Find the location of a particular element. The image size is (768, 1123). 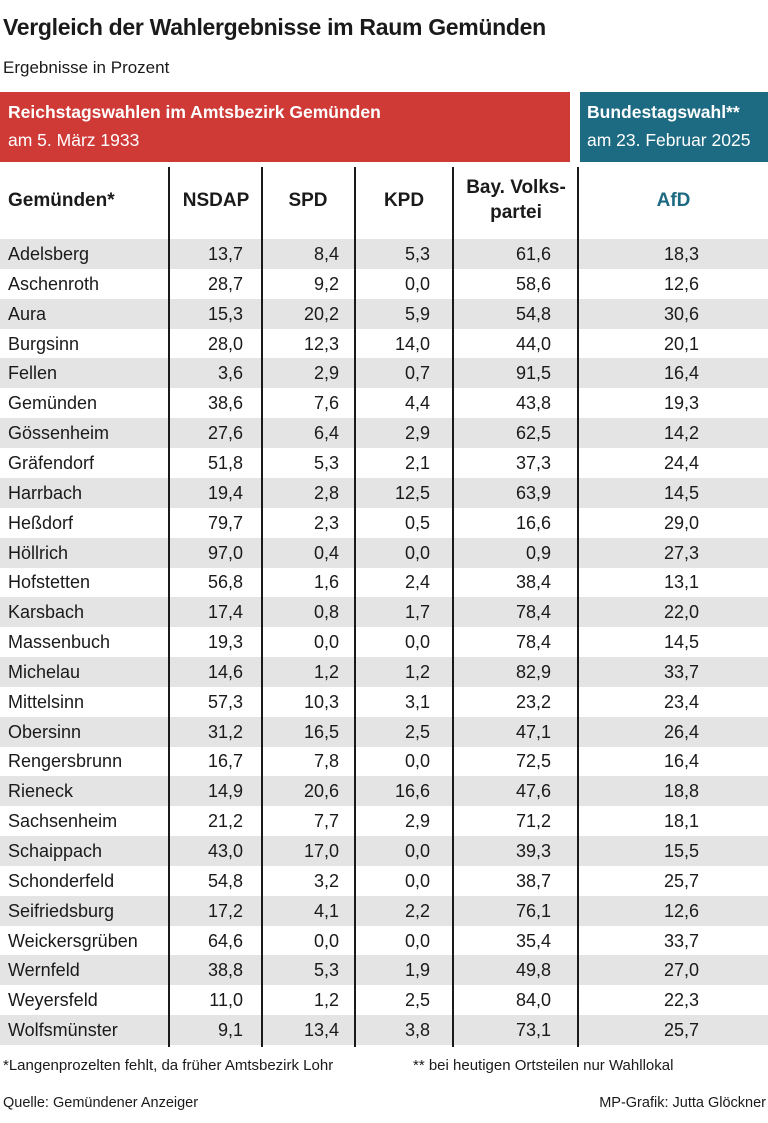

column-header-kpd: KPD is located at coordinates (404, 200).